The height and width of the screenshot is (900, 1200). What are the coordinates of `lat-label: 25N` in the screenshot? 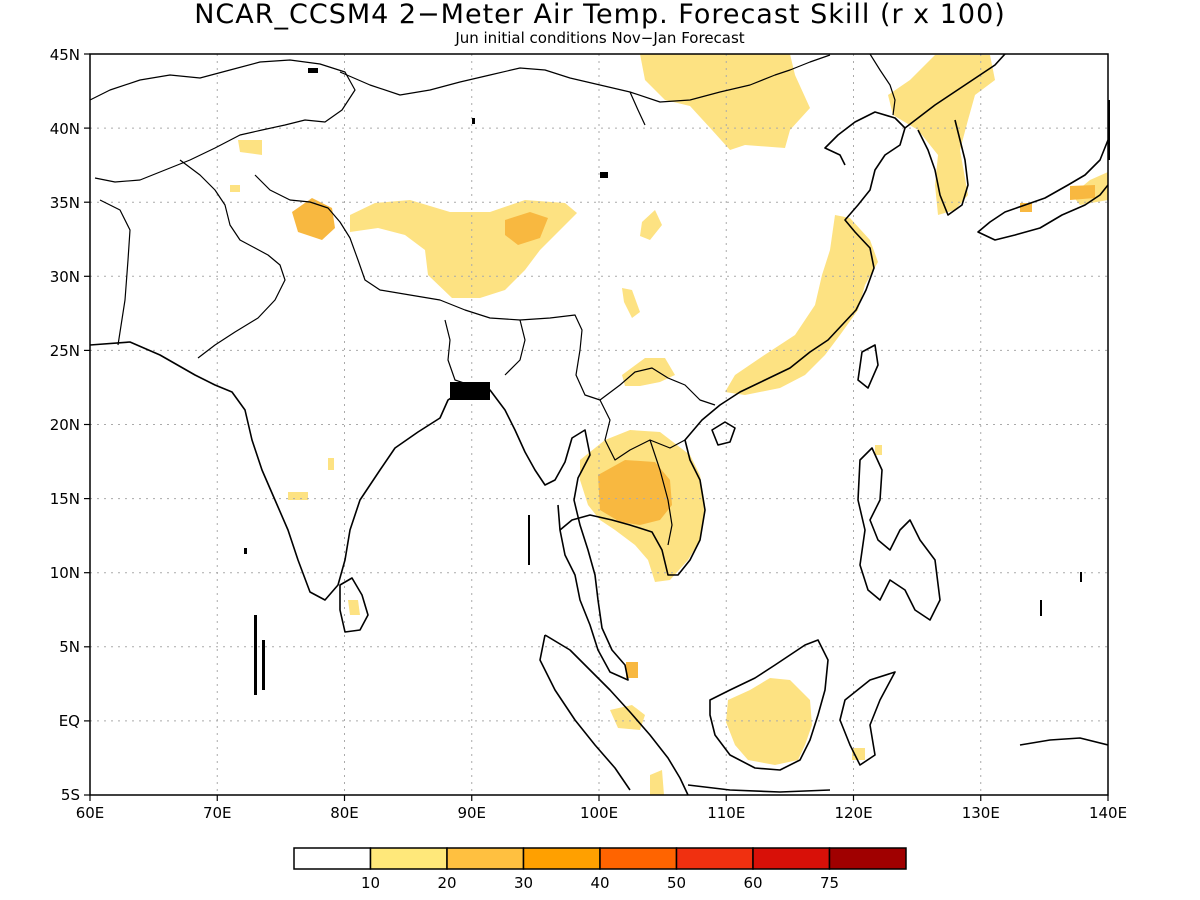 It's located at (65, 351).